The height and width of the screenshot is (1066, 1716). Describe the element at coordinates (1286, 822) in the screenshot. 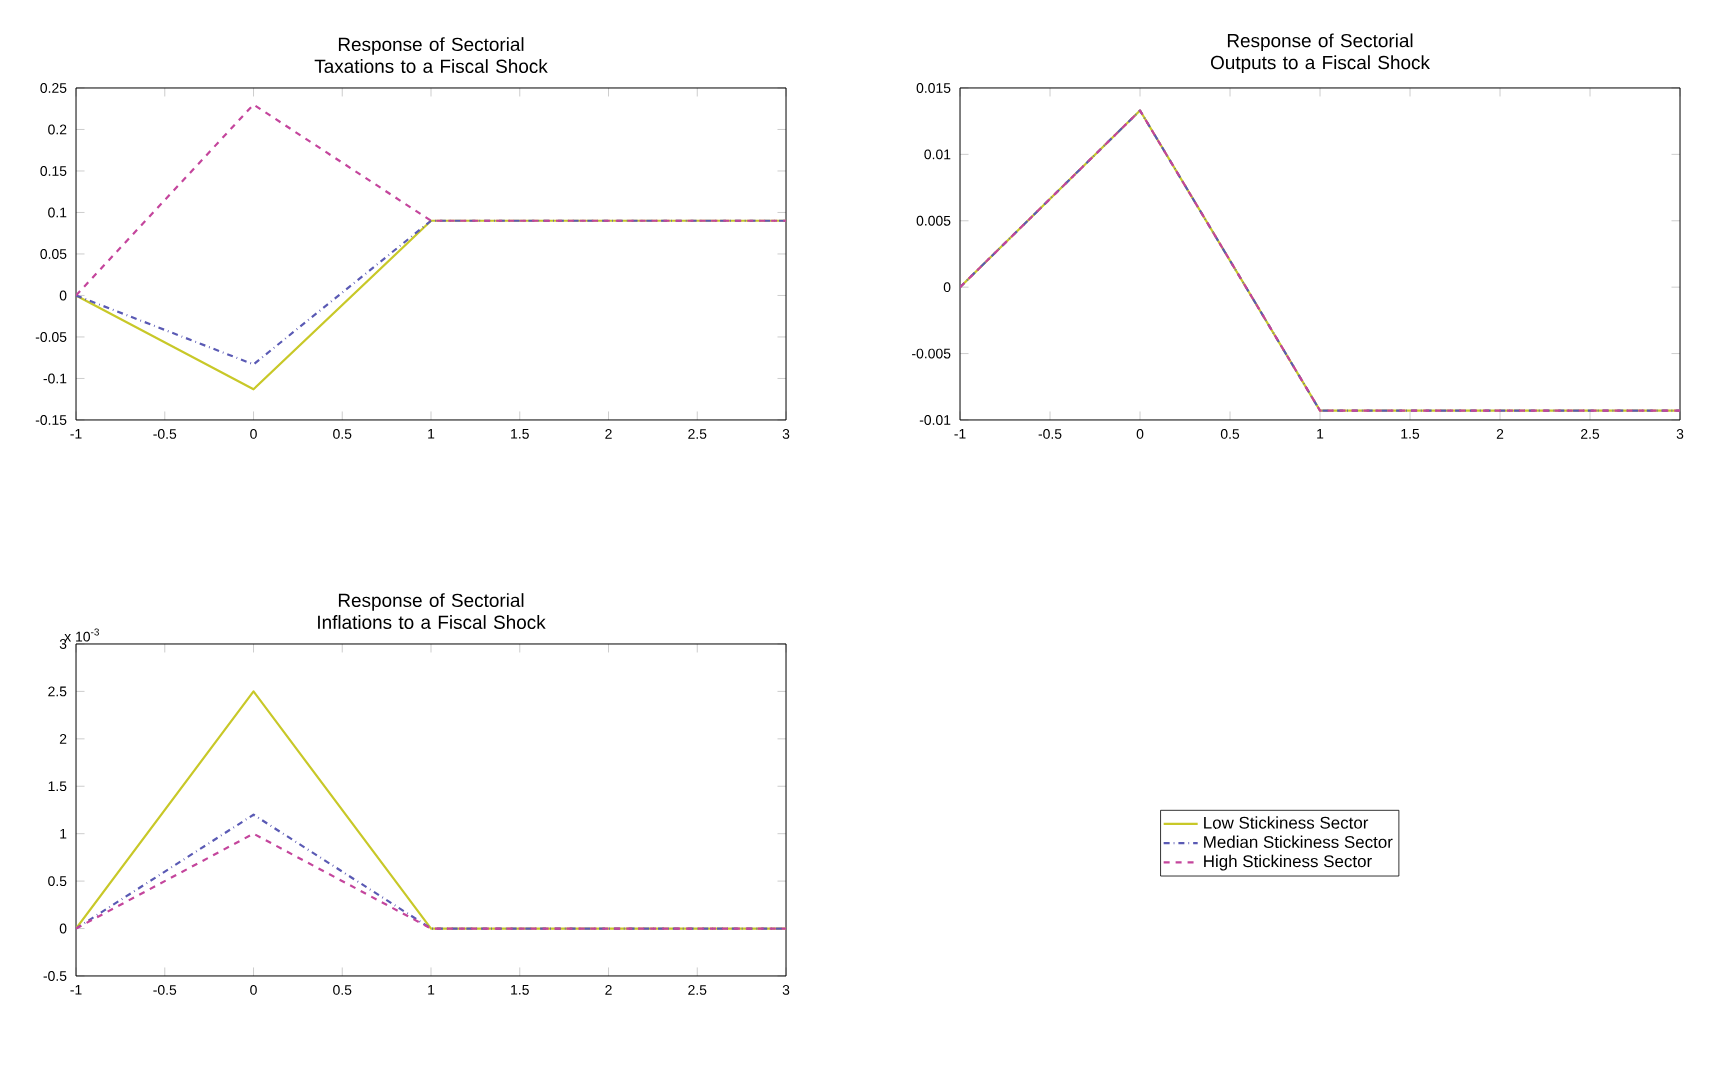

I see `legend-label: Low Stickiness Sector` at that location.